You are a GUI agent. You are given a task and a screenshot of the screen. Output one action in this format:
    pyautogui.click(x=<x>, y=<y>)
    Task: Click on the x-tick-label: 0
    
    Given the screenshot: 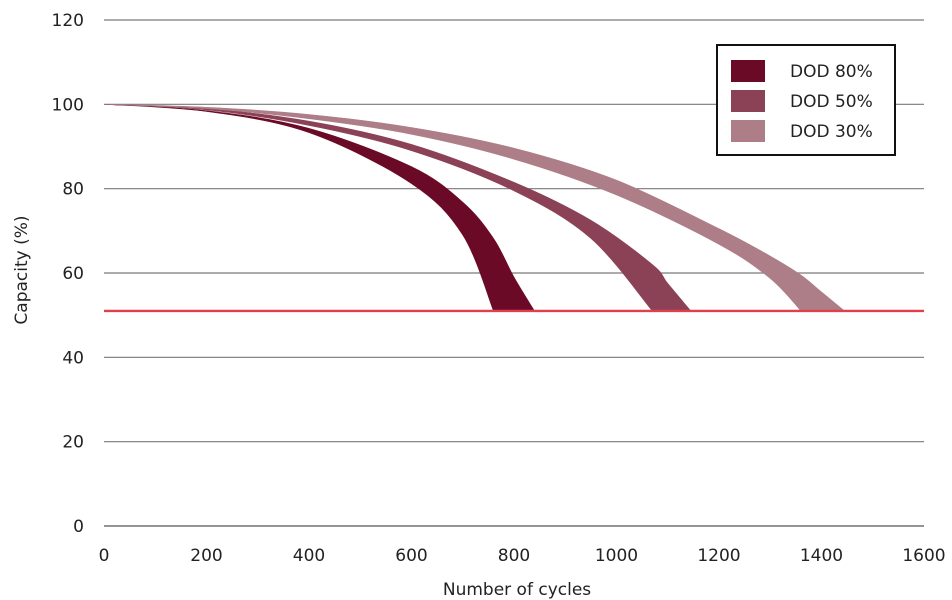 What is the action you would take?
    pyautogui.click(x=104, y=556)
    